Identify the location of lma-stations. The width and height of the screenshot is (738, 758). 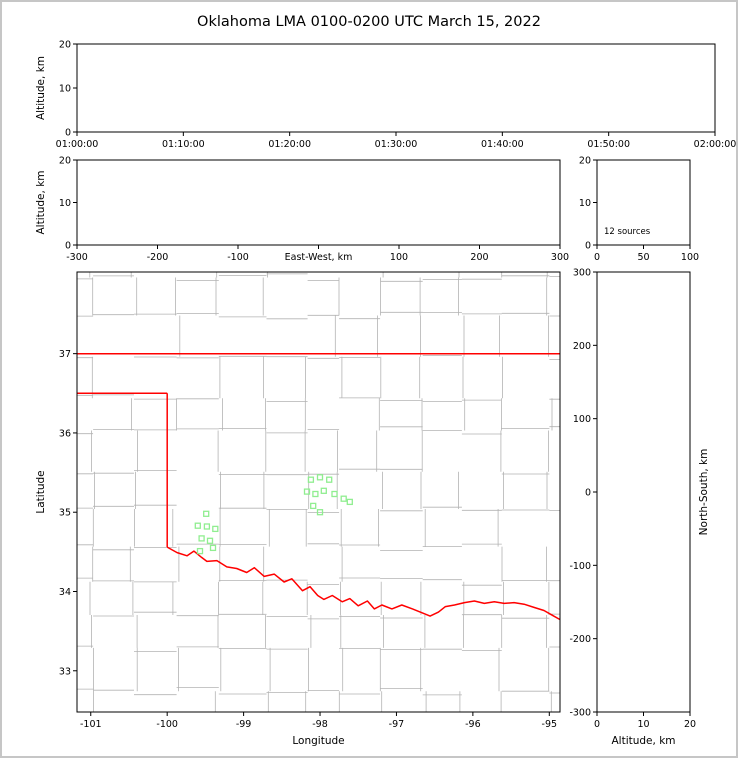
(273, 514).